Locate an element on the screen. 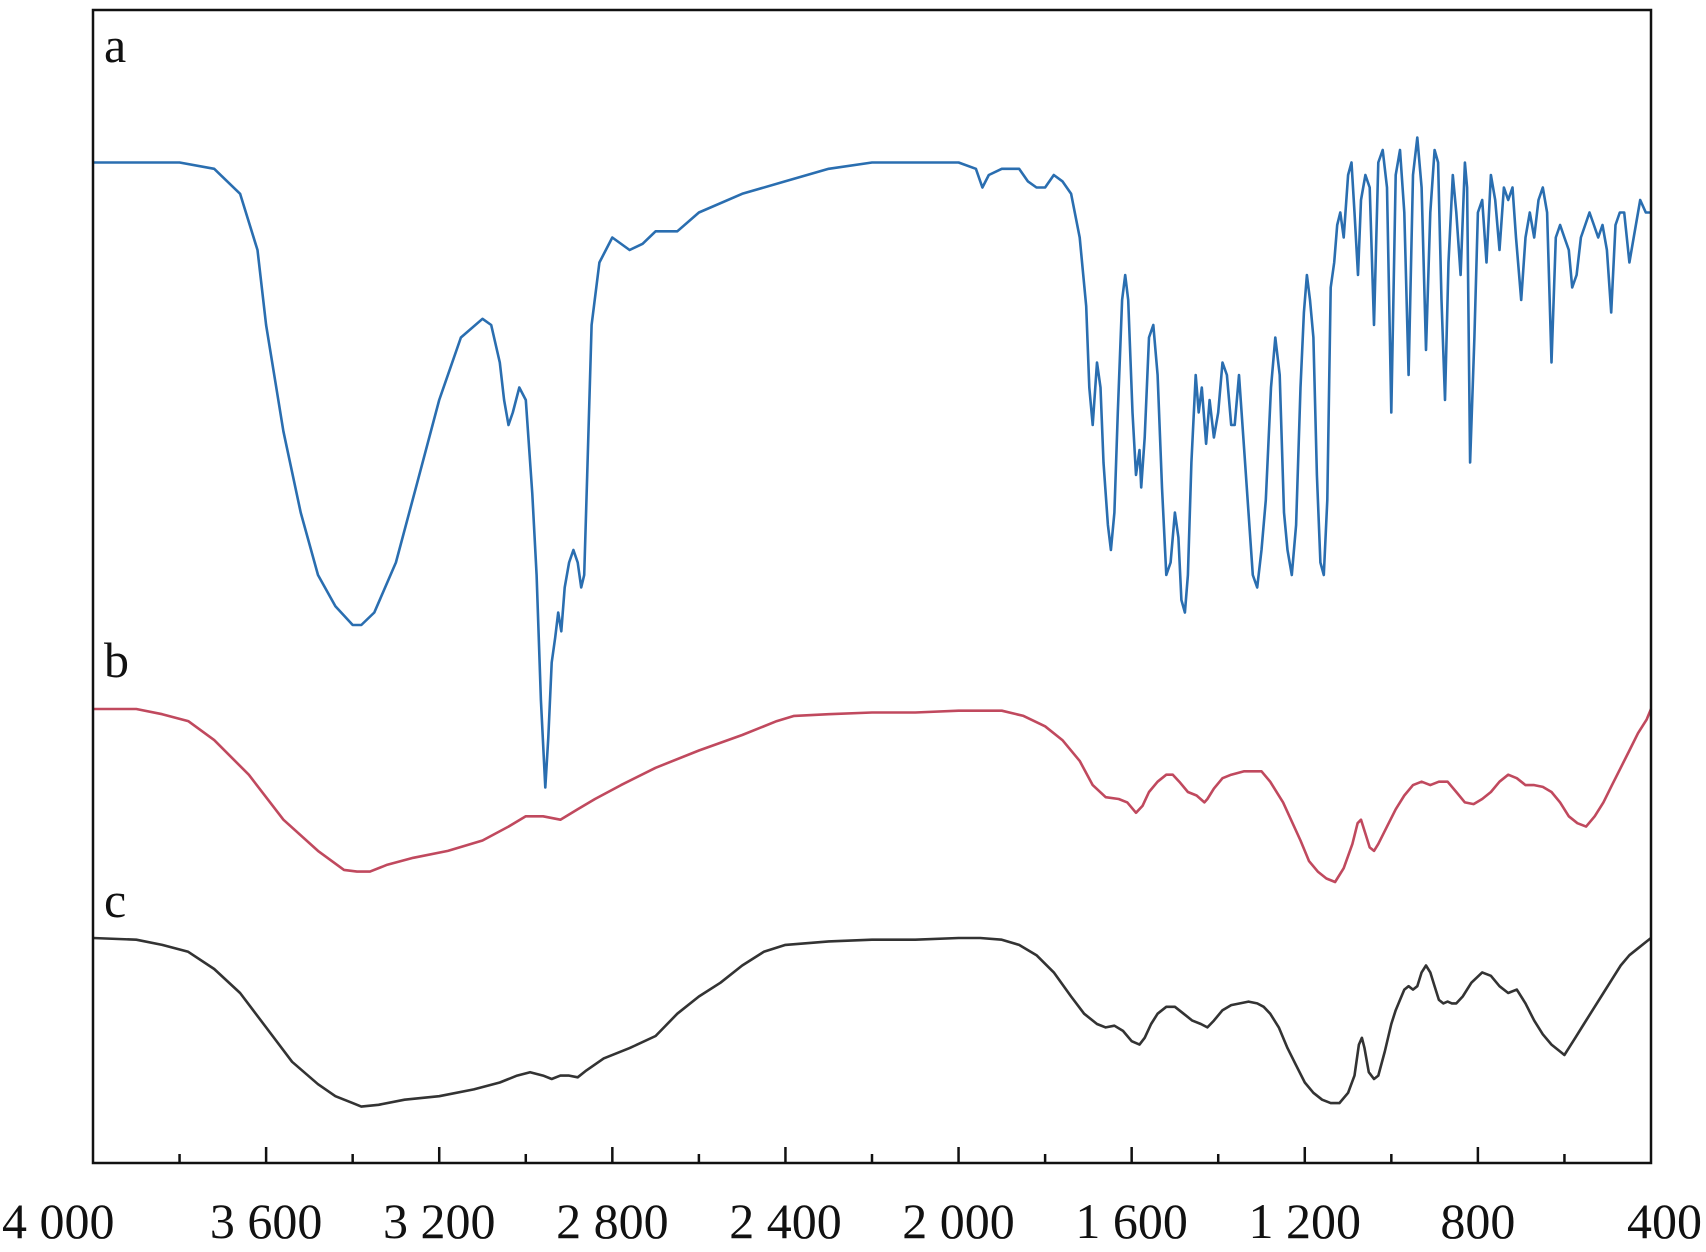  x-tick-label: 2 000 is located at coordinates (958, 1221).